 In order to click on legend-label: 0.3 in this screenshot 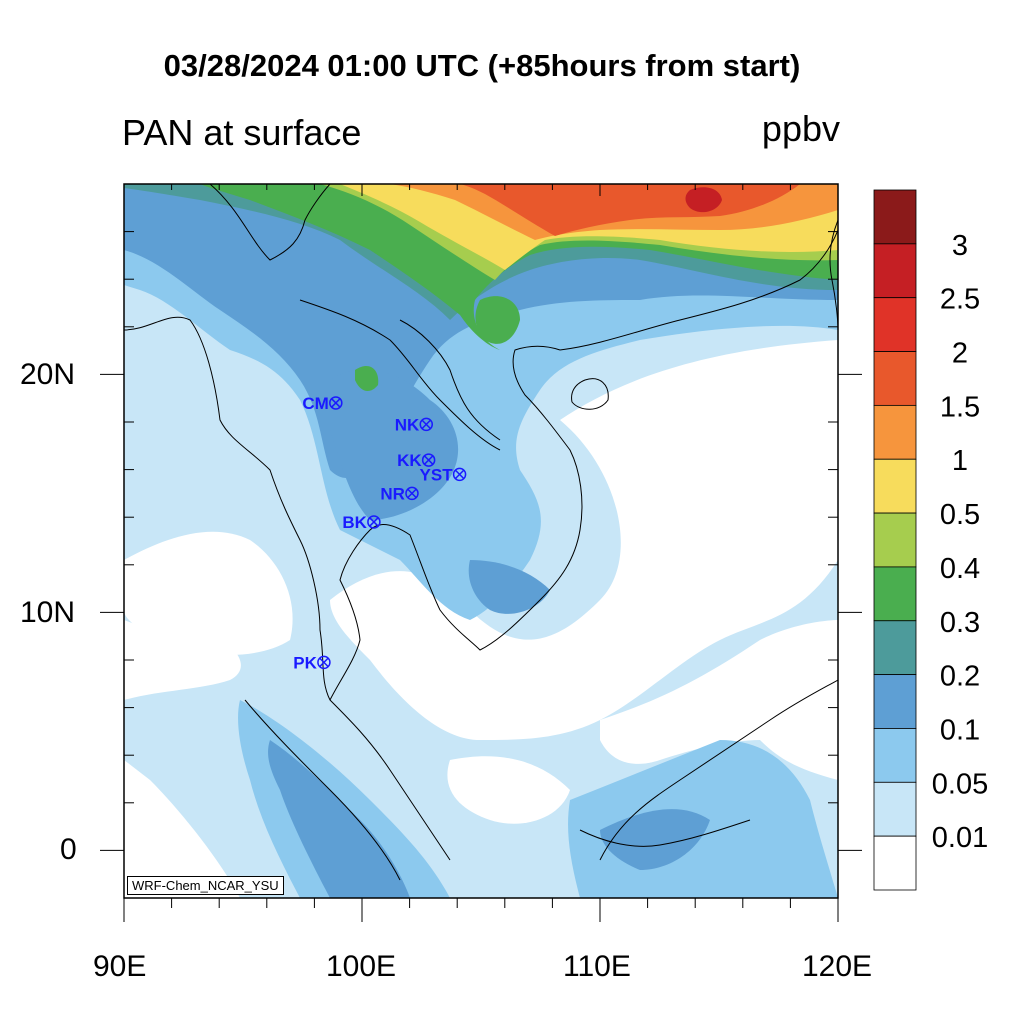, I will do `click(960, 623)`.